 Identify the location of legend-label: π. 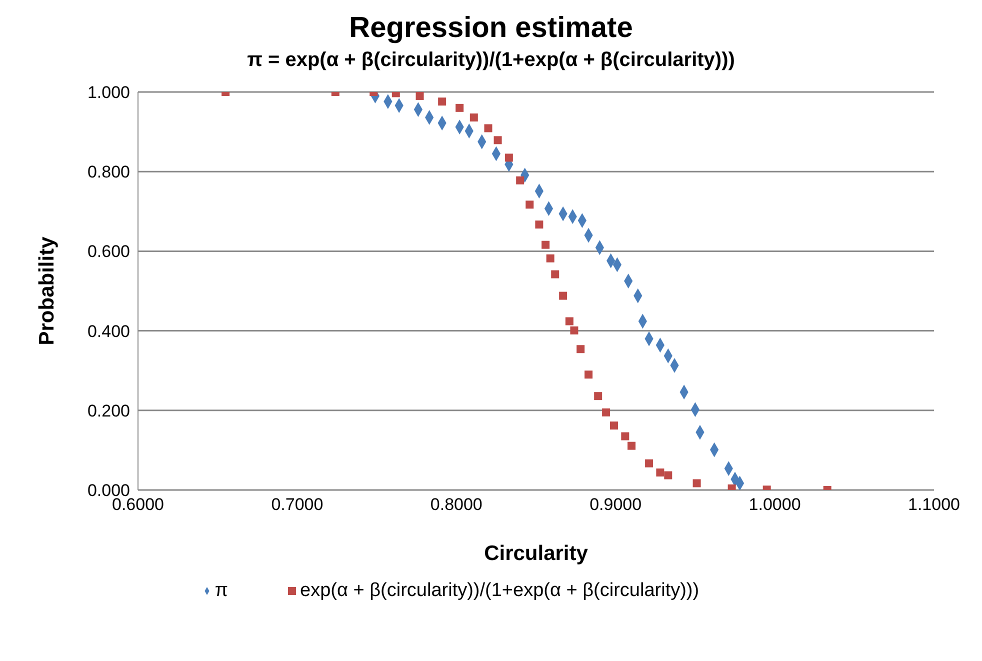
(221, 590).